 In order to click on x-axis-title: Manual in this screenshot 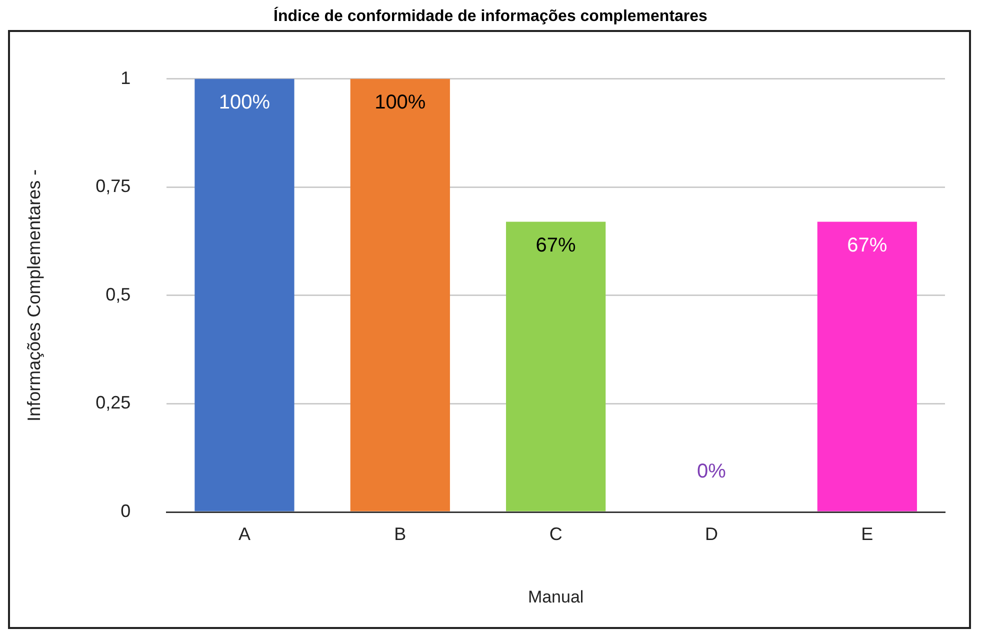, I will do `click(556, 596)`.